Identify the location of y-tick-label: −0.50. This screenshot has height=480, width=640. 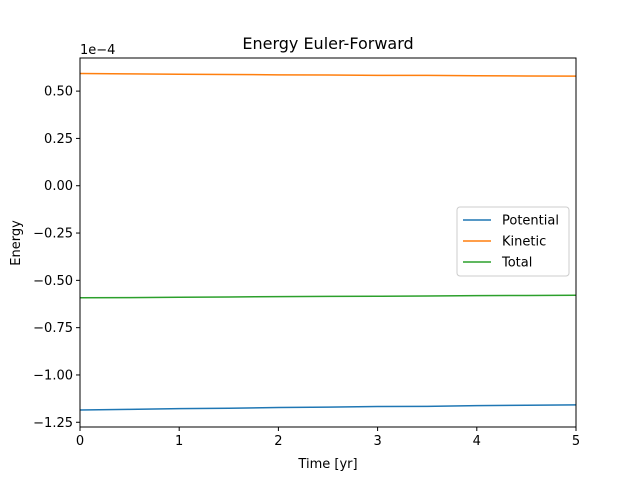
(53, 281).